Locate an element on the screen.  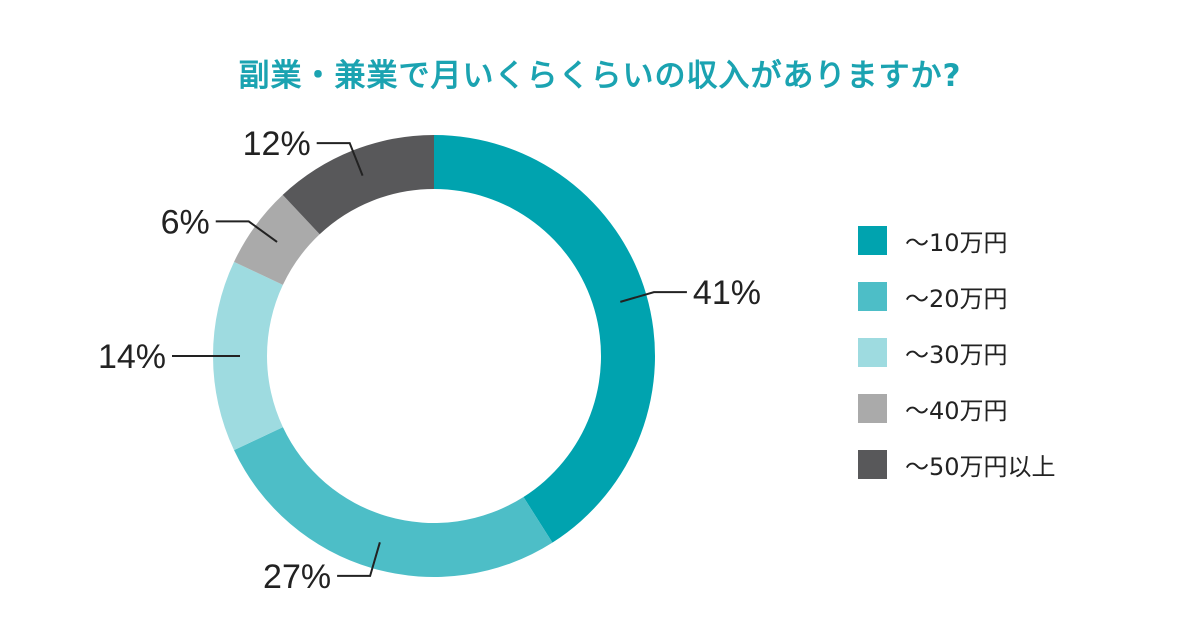
legend-item-3: ～40万円 is located at coordinates (957, 409).